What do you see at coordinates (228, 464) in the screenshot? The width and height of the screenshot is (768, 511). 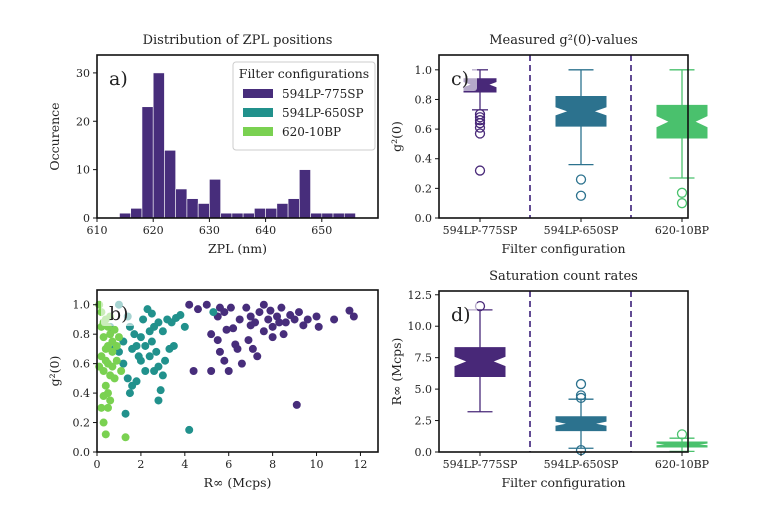 I see `x-tick-label: 6` at bounding box center [228, 464].